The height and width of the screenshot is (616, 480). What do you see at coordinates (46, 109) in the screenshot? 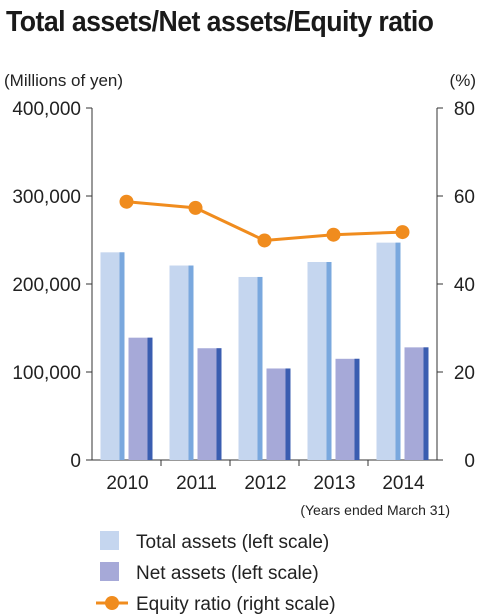
I see `left-tick-label: 400,000` at bounding box center [46, 109].